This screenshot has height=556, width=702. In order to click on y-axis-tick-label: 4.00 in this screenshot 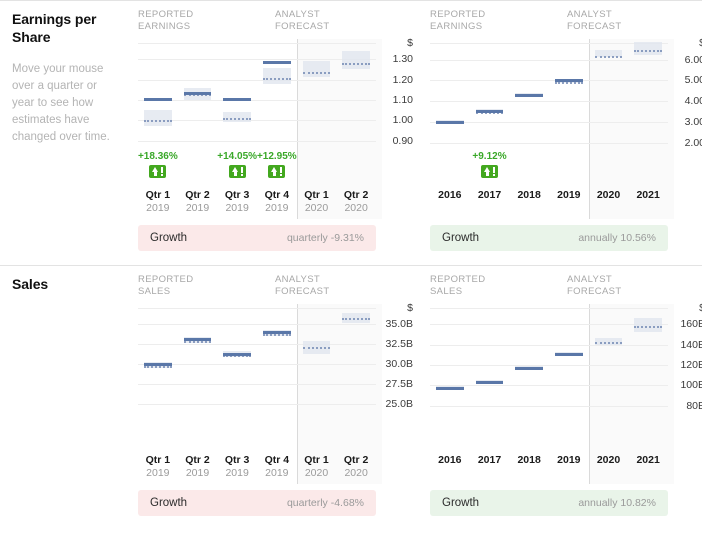, I will do `click(693, 101)`.